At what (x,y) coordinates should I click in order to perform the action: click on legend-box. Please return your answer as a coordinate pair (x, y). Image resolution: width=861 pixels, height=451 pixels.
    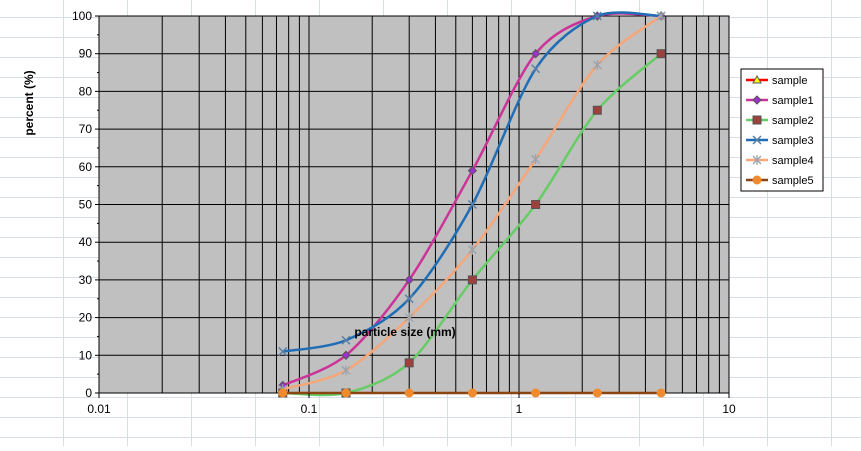
    Looking at the image, I should click on (782, 130).